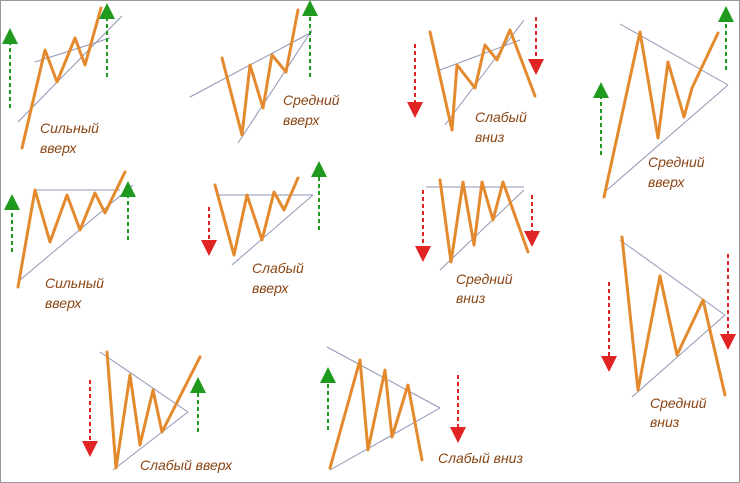  I want to click on label: Слабый вниз, so click(480, 458).